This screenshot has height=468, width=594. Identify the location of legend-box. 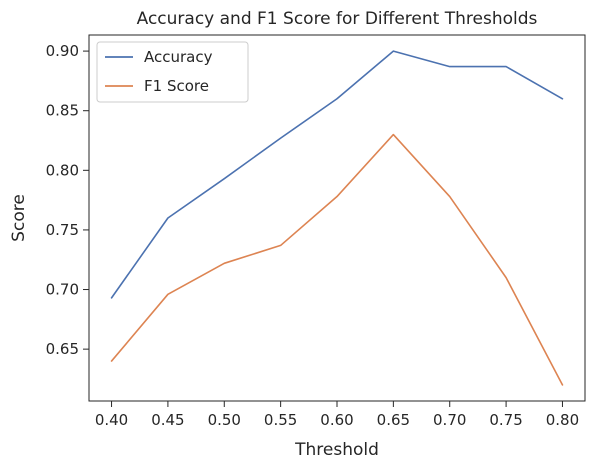
(172, 72).